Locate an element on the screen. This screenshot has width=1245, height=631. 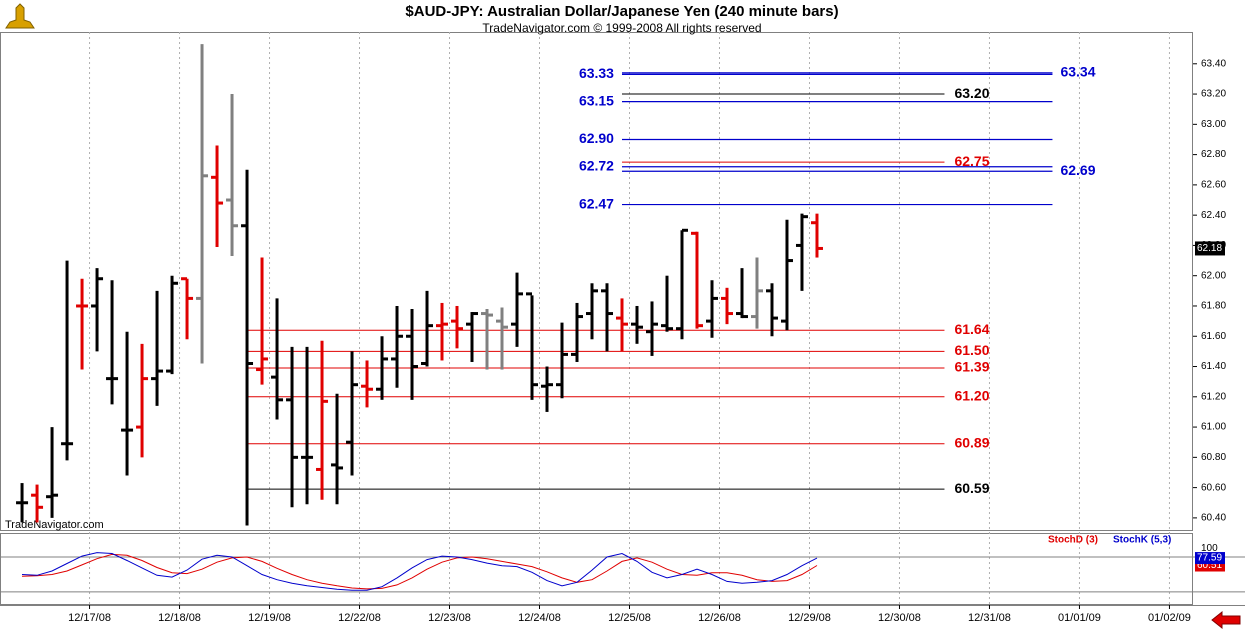
y-tick-label: 61.60 is located at coordinates (1213, 336).